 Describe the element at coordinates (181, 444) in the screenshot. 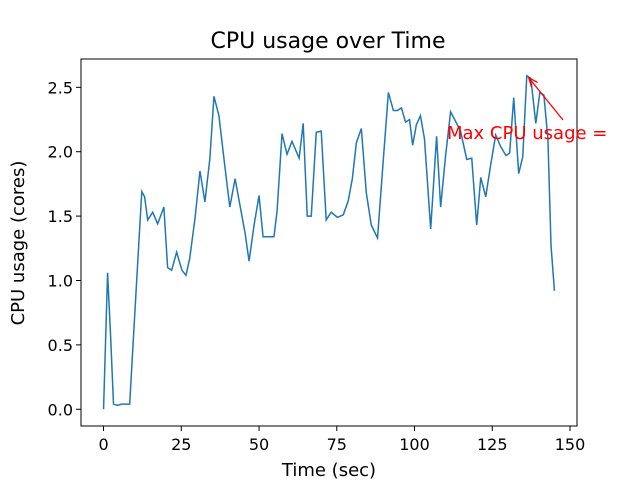

I see `x-tick-label: 25` at that location.